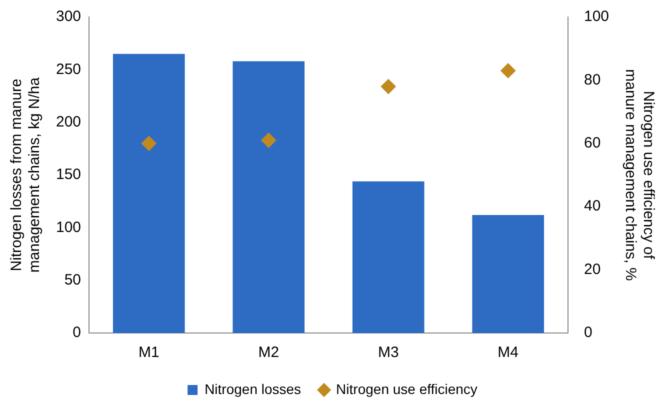 Image resolution: width=665 pixels, height=407 pixels. What do you see at coordinates (592, 143) in the screenshot?
I see `y2-tick-label: 60` at bounding box center [592, 143].